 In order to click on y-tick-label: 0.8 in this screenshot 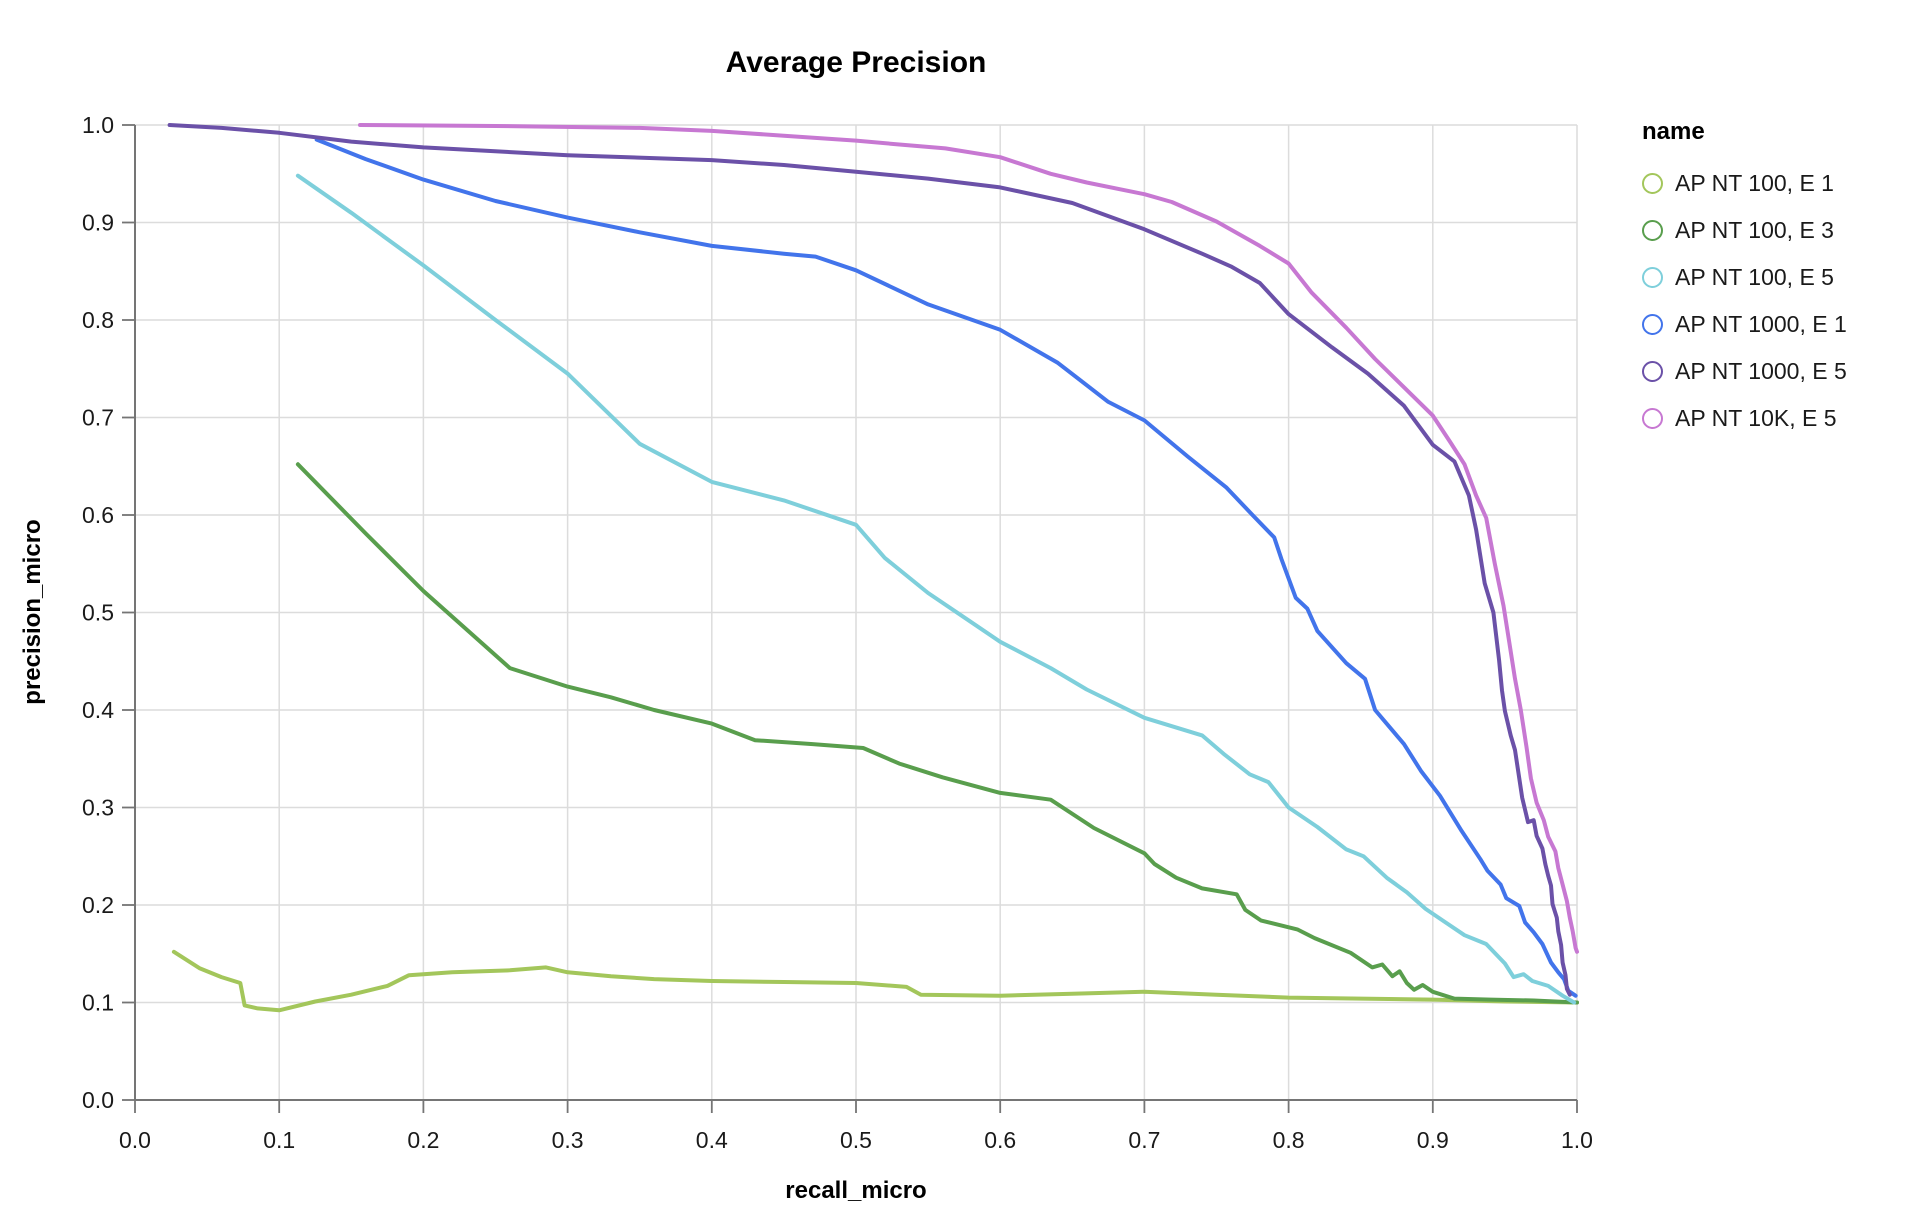, I will do `click(98, 320)`.